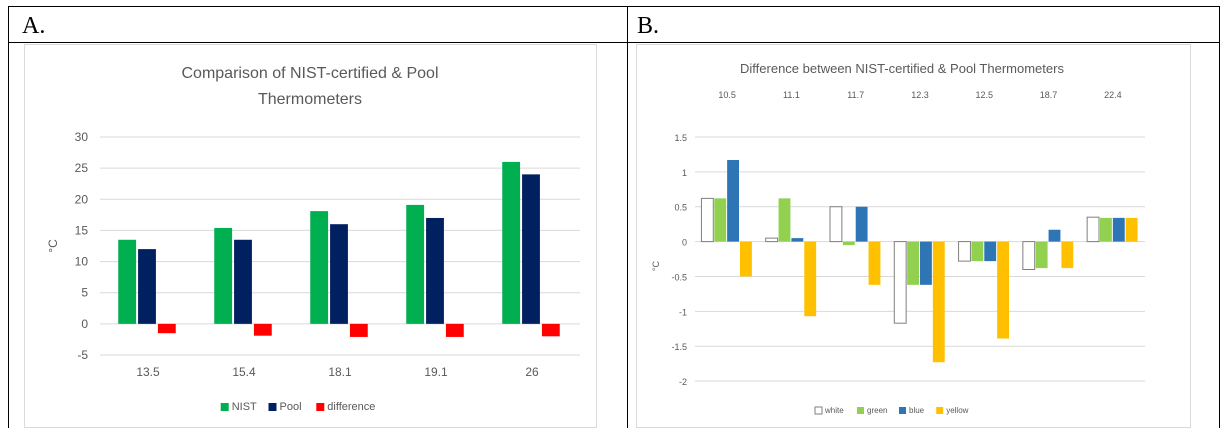 Image resolution: width=1229 pixels, height=432 pixels. I want to click on chart-a-legend-swatch-difference, so click(320, 407).